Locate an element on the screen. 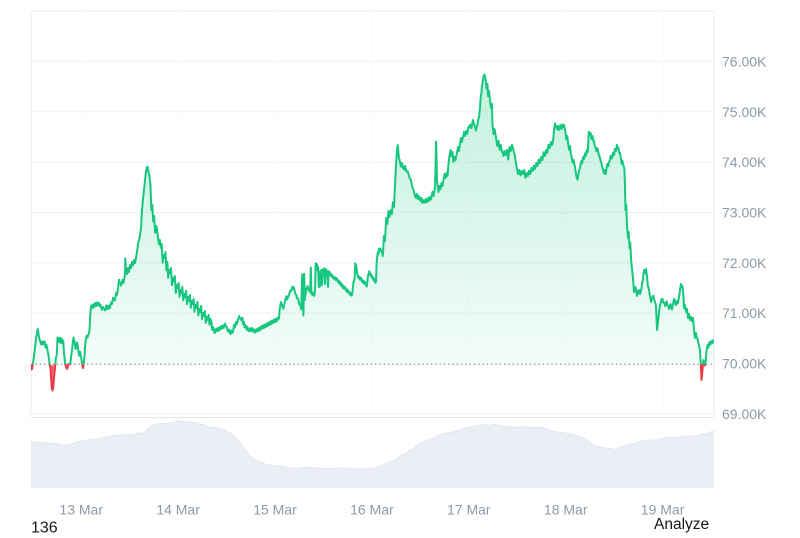 The width and height of the screenshot is (800, 538). svg-text: 19 Mar is located at coordinates (663, 510).